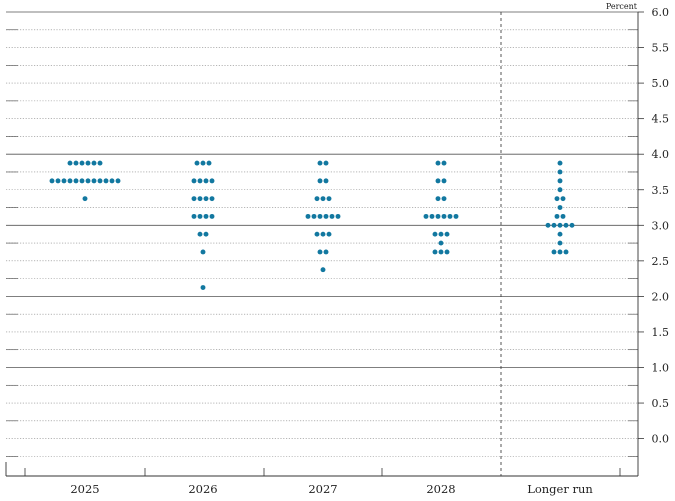 The image size is (675, 501). Describe the element at coordinates (661, 83) in the screenshot. I see `y-tick-label: 5.0` at that location.